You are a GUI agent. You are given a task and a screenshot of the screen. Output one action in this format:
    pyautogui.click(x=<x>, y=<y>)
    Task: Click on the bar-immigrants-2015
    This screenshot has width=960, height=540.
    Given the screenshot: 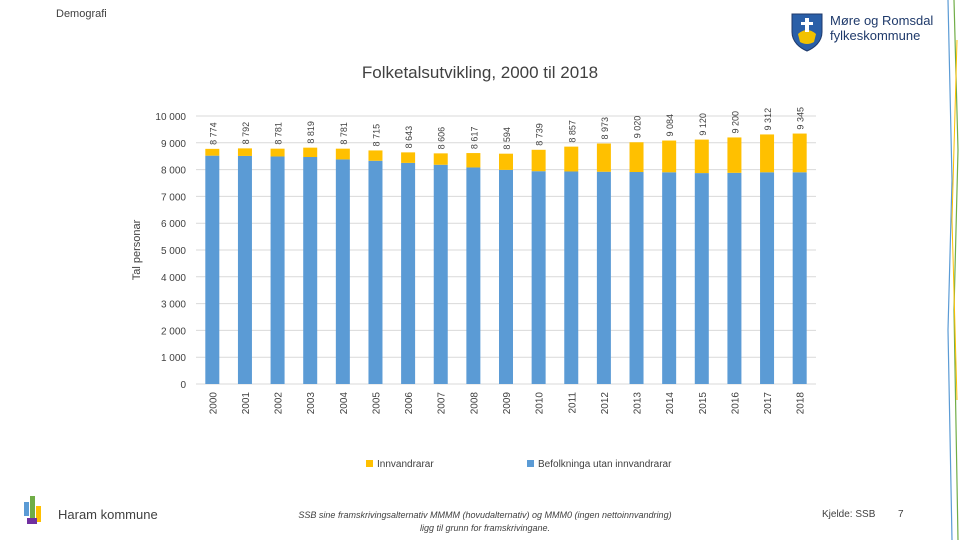 What is the action you would take?
    pyautogui.click(x=701, y=156)
    